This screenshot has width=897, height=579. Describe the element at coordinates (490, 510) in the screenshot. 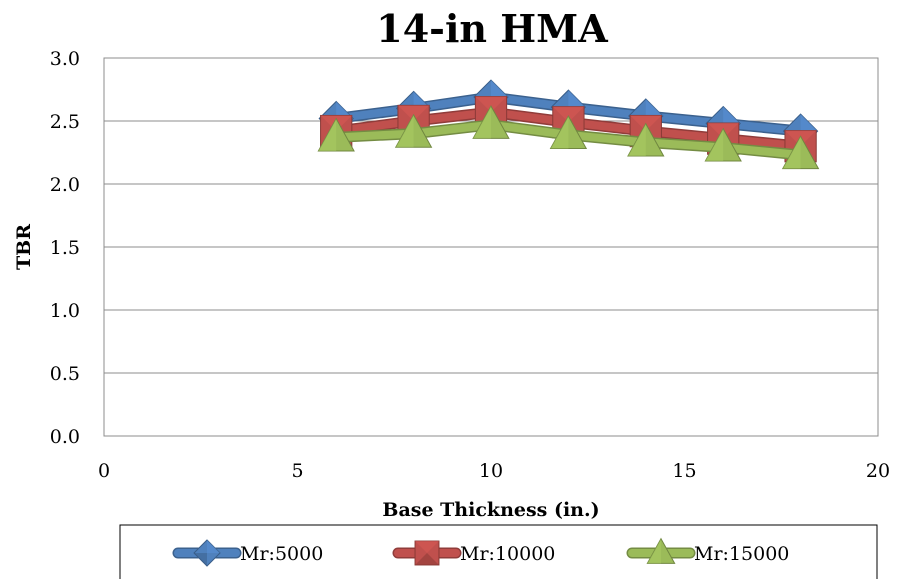

I see `x-axis-label: Base Thickness (in.)` at that location.